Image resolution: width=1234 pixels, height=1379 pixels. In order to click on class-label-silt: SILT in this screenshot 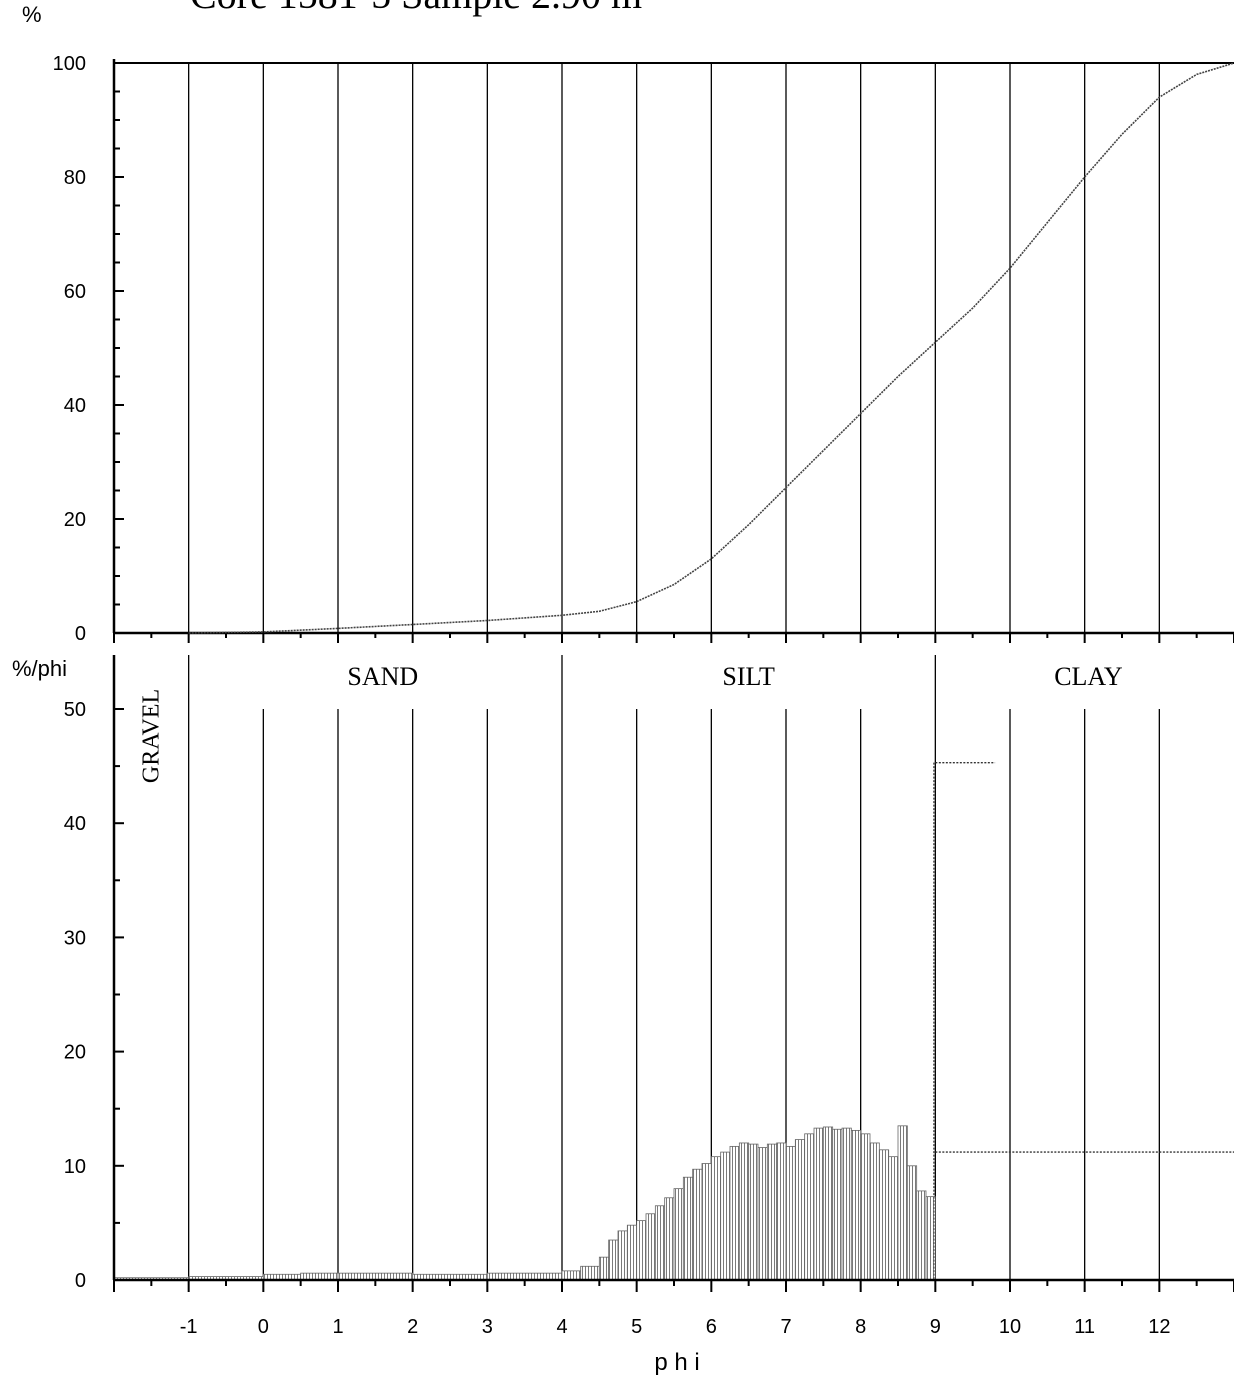, I will do `click(748, 676)`.